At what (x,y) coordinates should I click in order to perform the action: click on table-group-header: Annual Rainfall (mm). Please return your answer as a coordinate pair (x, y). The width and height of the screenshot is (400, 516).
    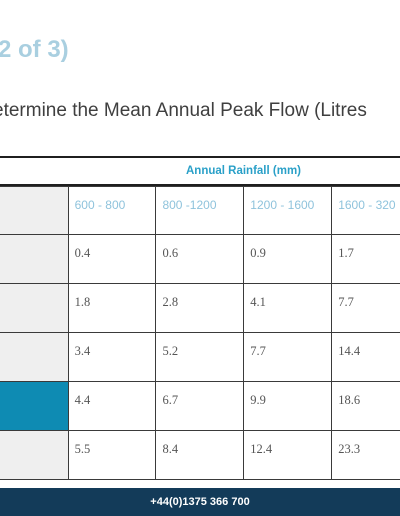
    Looking at the image, I should click on (200, 171).